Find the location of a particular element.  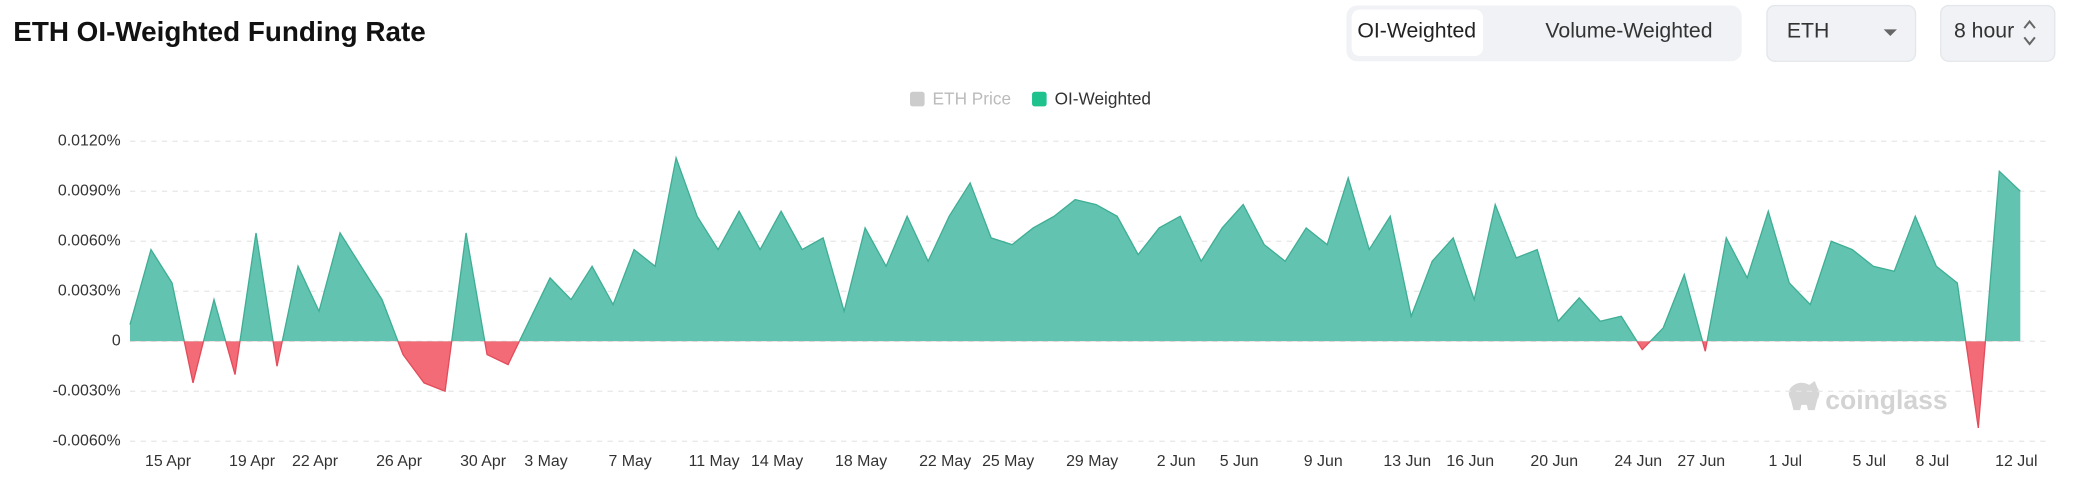

tab-selected-bg is located at coordinates (1417, 32).